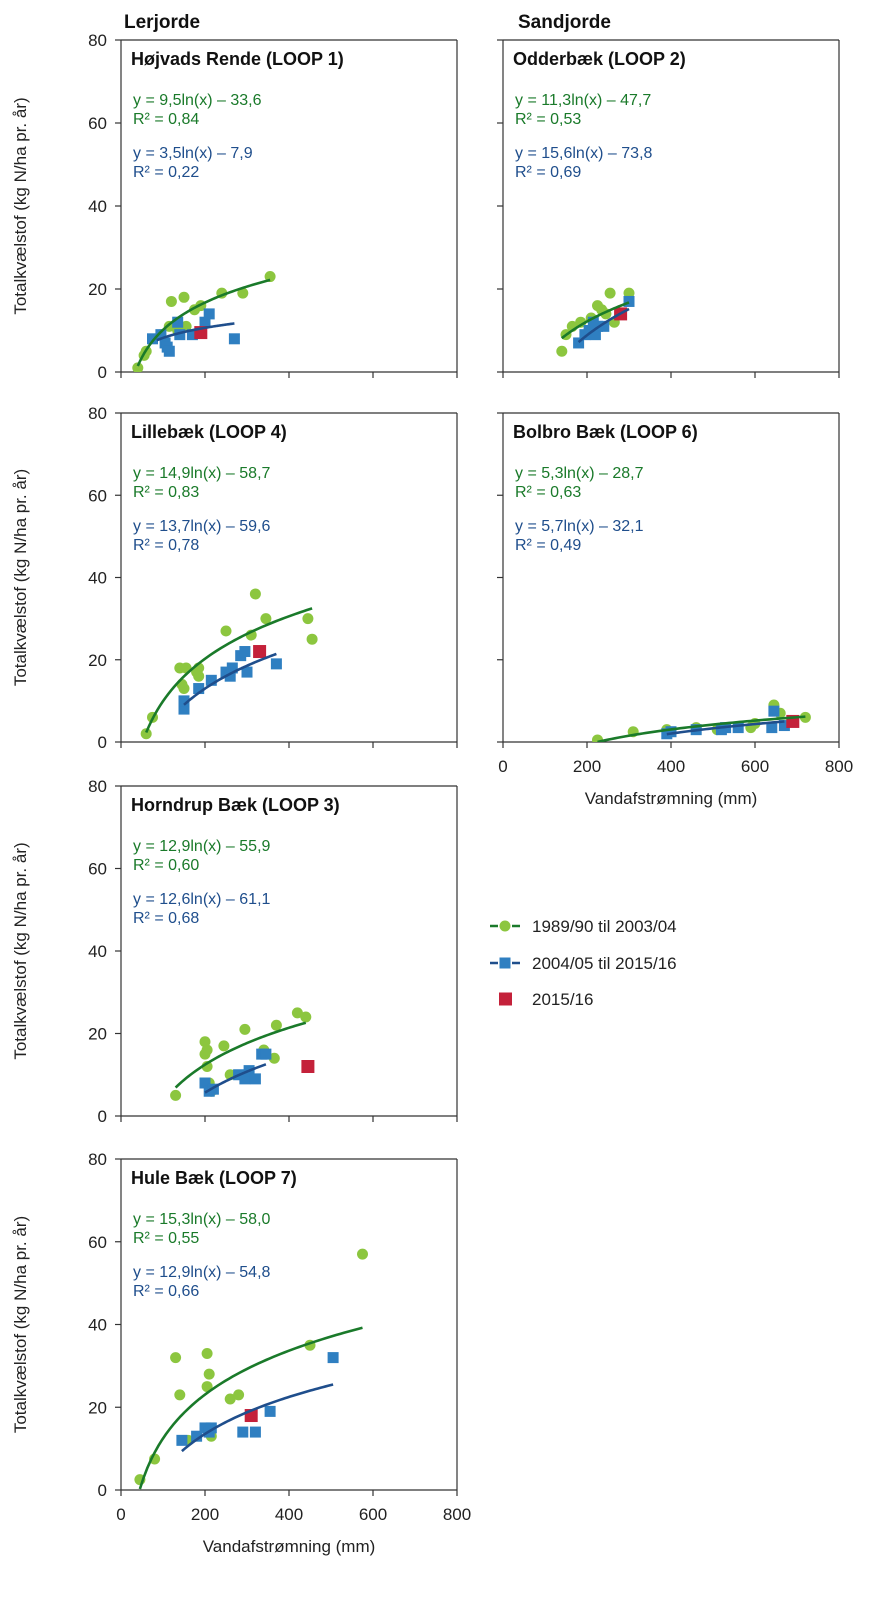 The image size is (876, 1607). What do you see at coordinates (202, 899) in the screenshot?
I see `equation-blue: y = 12,6ln(x) – 61,1` at bounding box center [202, 899].